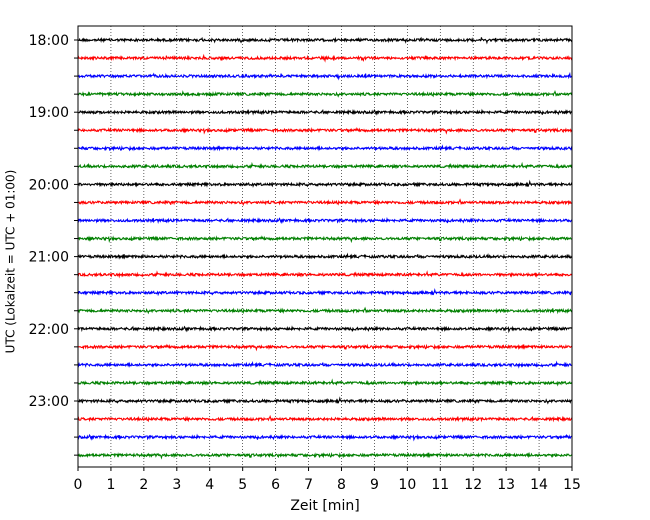  What do you see at coordinates (49, 258) in the screenshot?
I see `y-tick-label: 21:00` at bounding box center [49, 258].